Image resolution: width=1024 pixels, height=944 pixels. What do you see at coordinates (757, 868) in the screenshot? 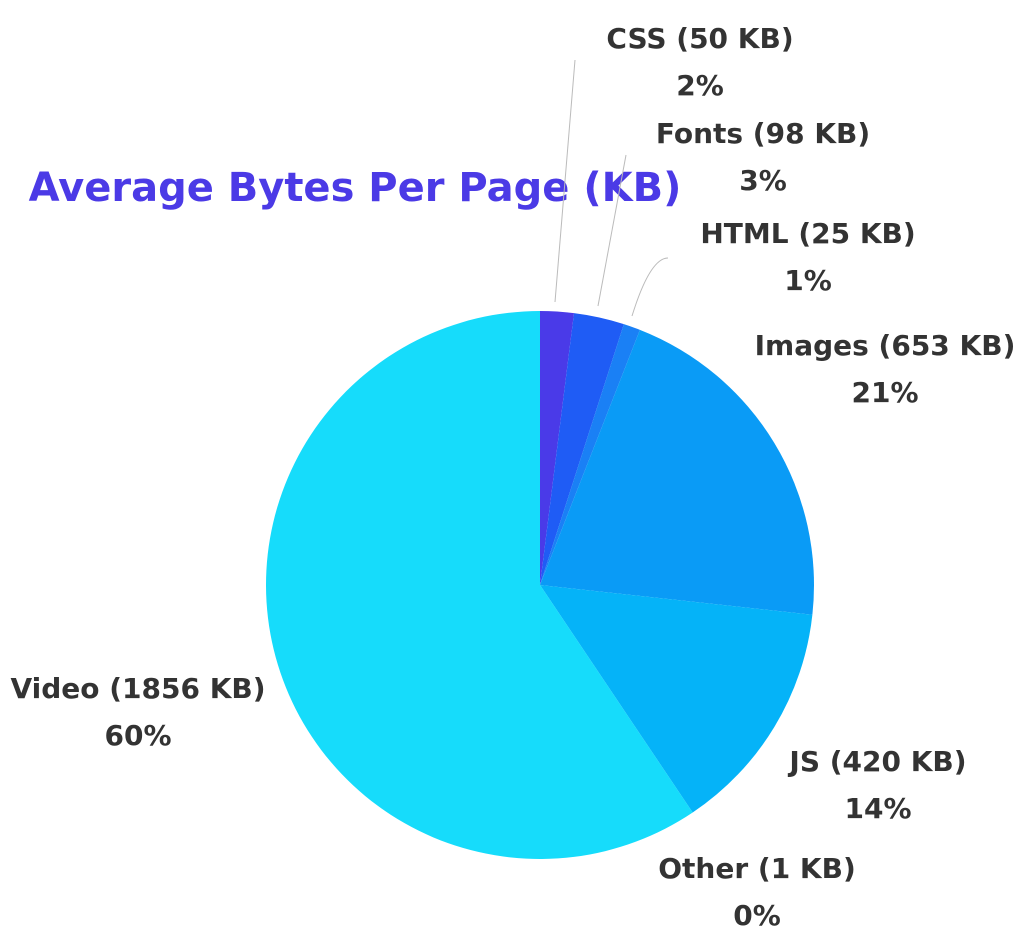
I see `slice-label: Other (1 KB)` at bounding box center [757, 868].